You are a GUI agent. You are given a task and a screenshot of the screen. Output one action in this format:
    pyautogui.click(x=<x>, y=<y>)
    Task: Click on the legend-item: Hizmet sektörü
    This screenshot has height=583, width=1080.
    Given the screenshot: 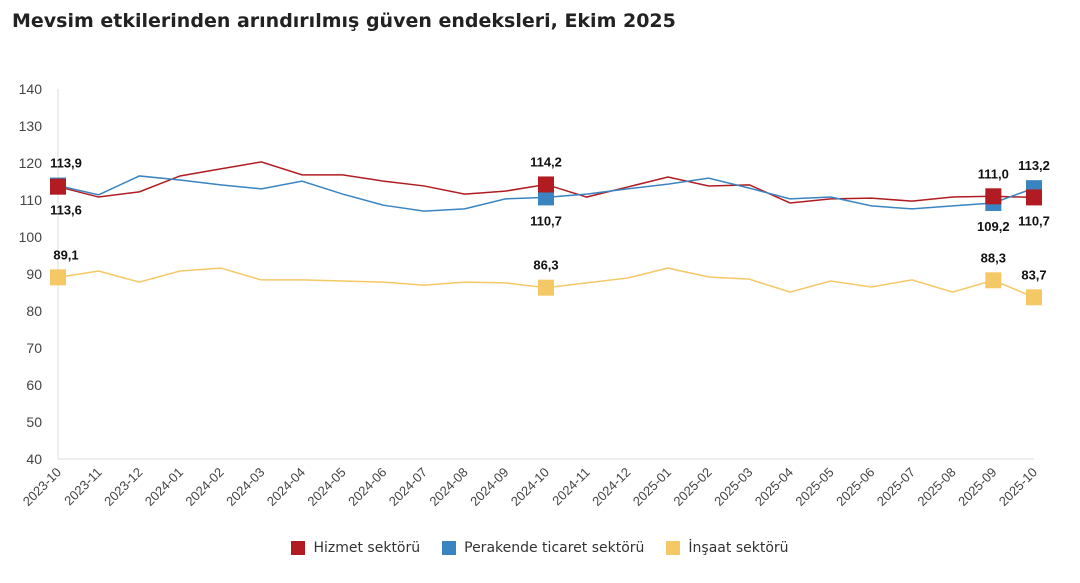 What is the action you would take?
    pyautogui.click(x=355, y=548)
    